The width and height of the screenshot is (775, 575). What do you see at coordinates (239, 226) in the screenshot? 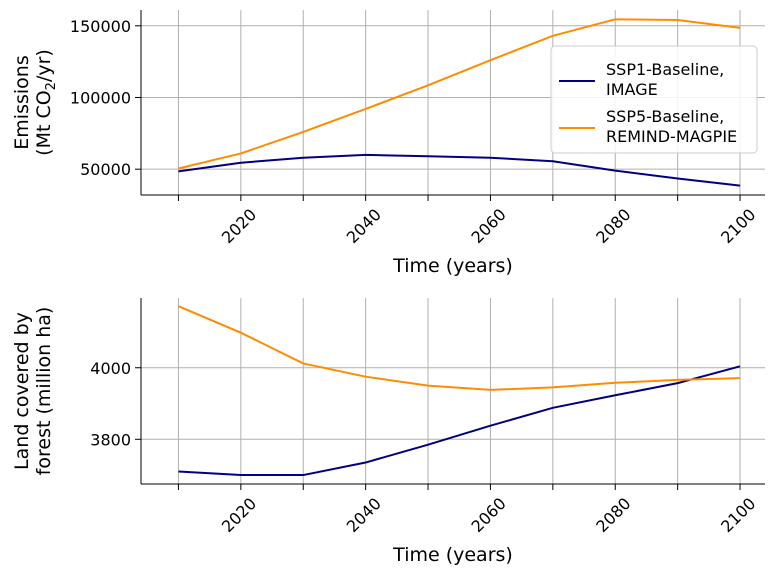
I see `emissions-x-tick-label-2020: 2020` at bounding box center [239, 226].